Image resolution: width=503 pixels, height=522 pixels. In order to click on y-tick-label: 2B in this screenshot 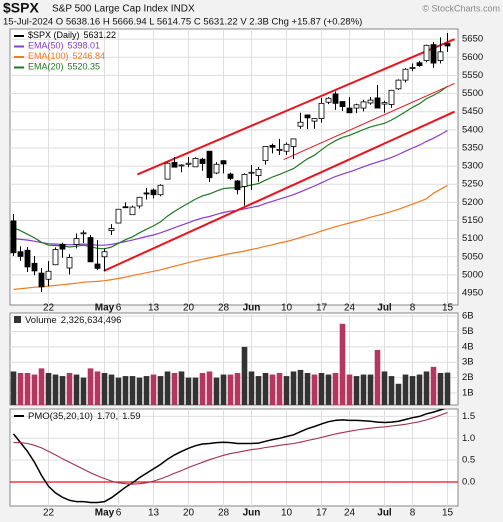, I will do `click(468, 377)`.